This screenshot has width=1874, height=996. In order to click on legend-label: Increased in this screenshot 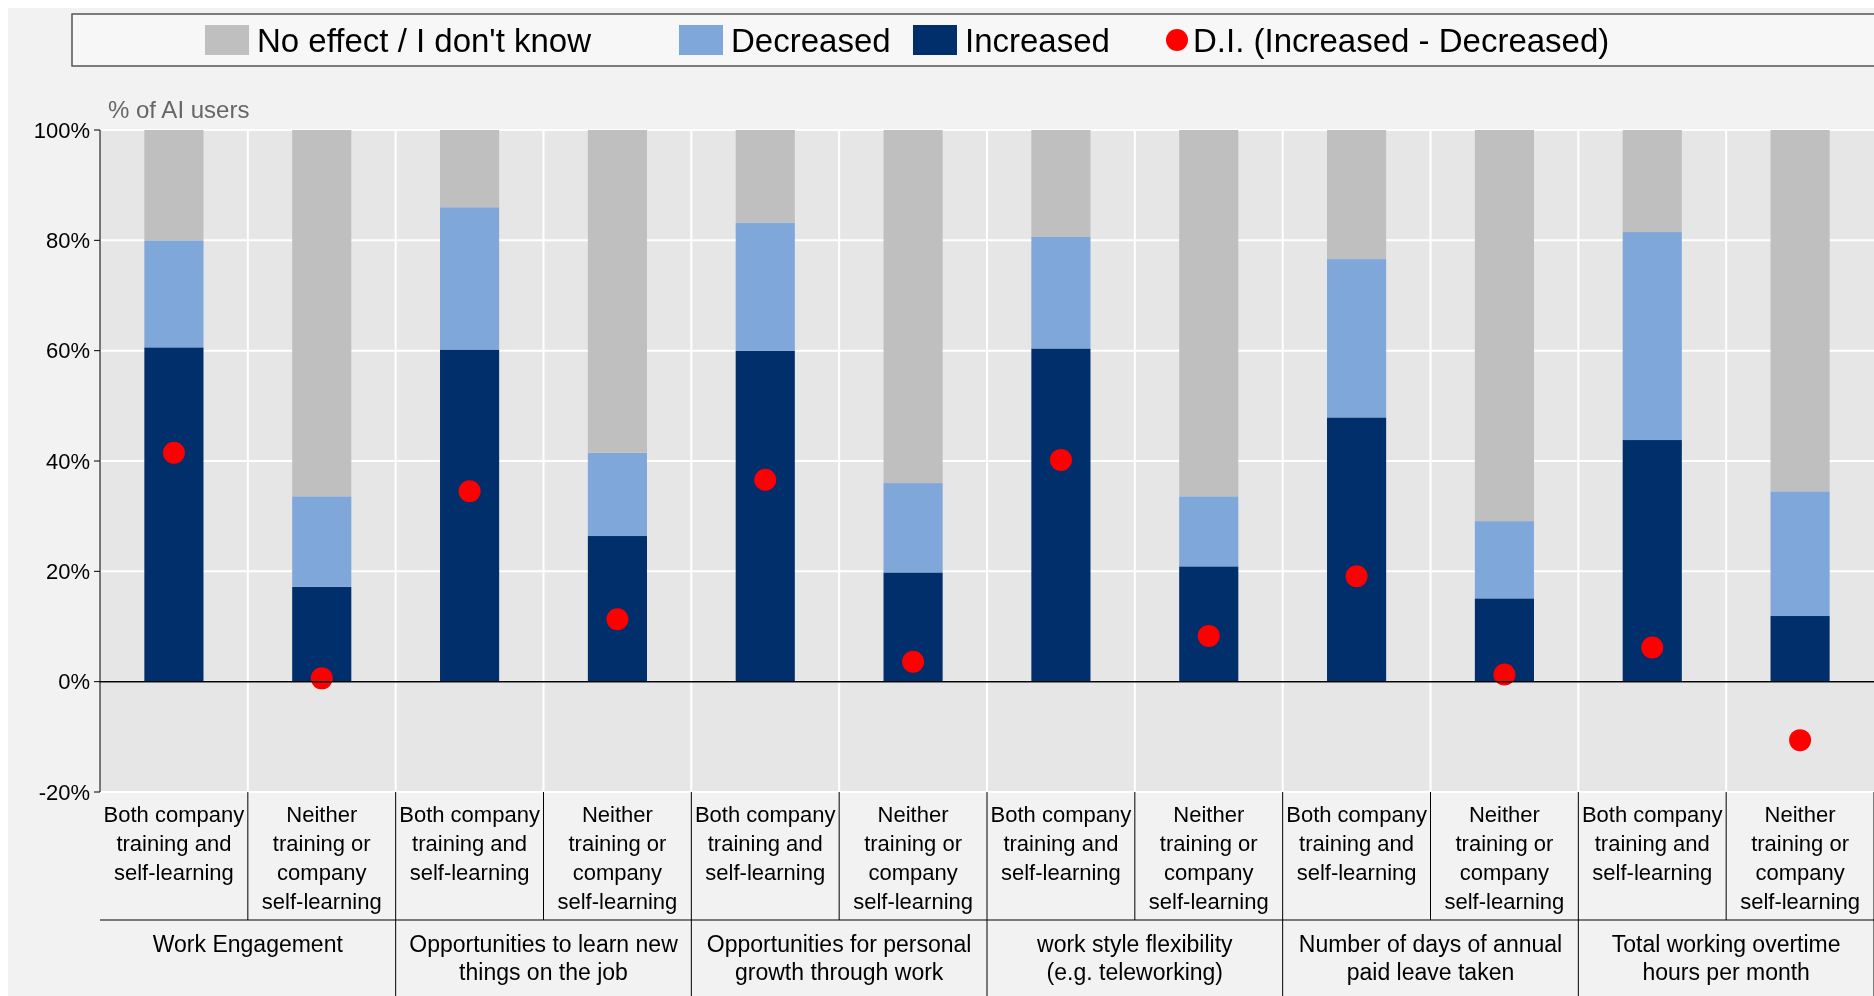, I will do `click(1037, 40)`.